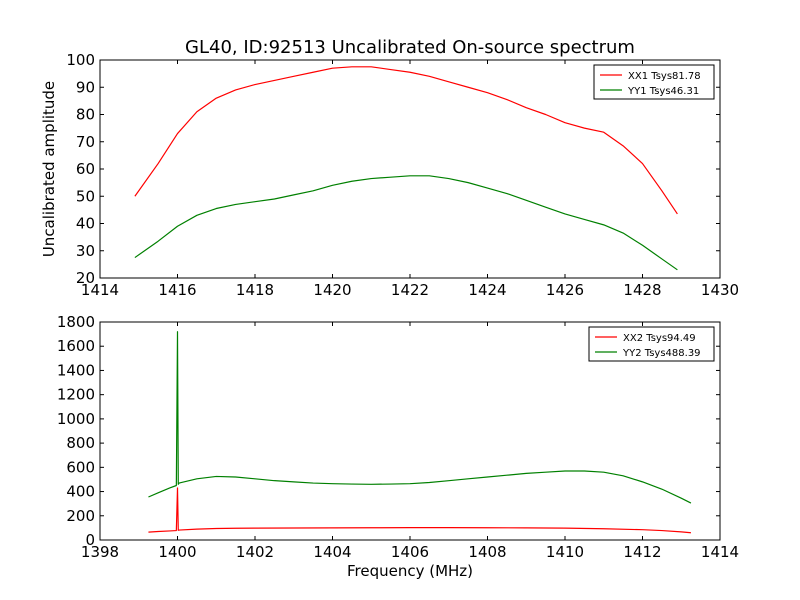 This screenshot has height=600, width=800. I want to click on x-tick-label: 1404, so click(332, 552).